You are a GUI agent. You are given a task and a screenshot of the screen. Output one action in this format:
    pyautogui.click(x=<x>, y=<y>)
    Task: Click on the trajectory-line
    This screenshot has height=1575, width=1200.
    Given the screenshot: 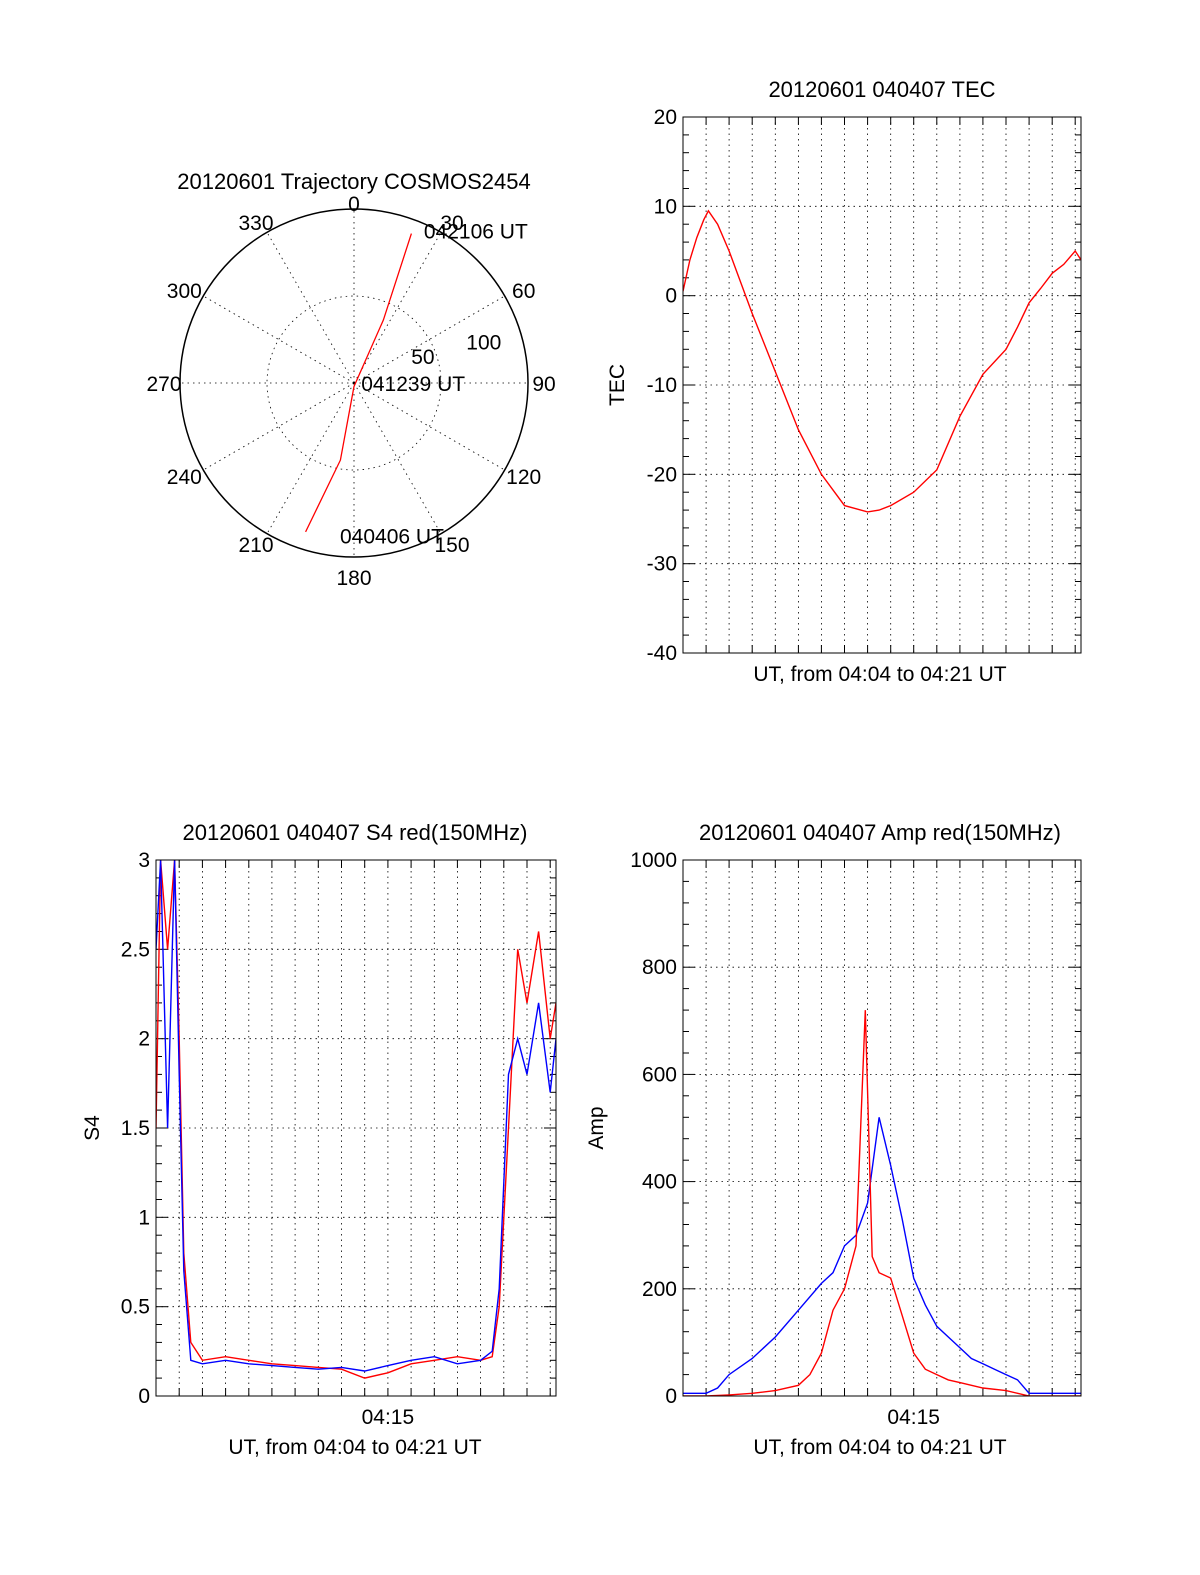 What is the action you would take?
    pyautogui.click(x=359, y=383)
    